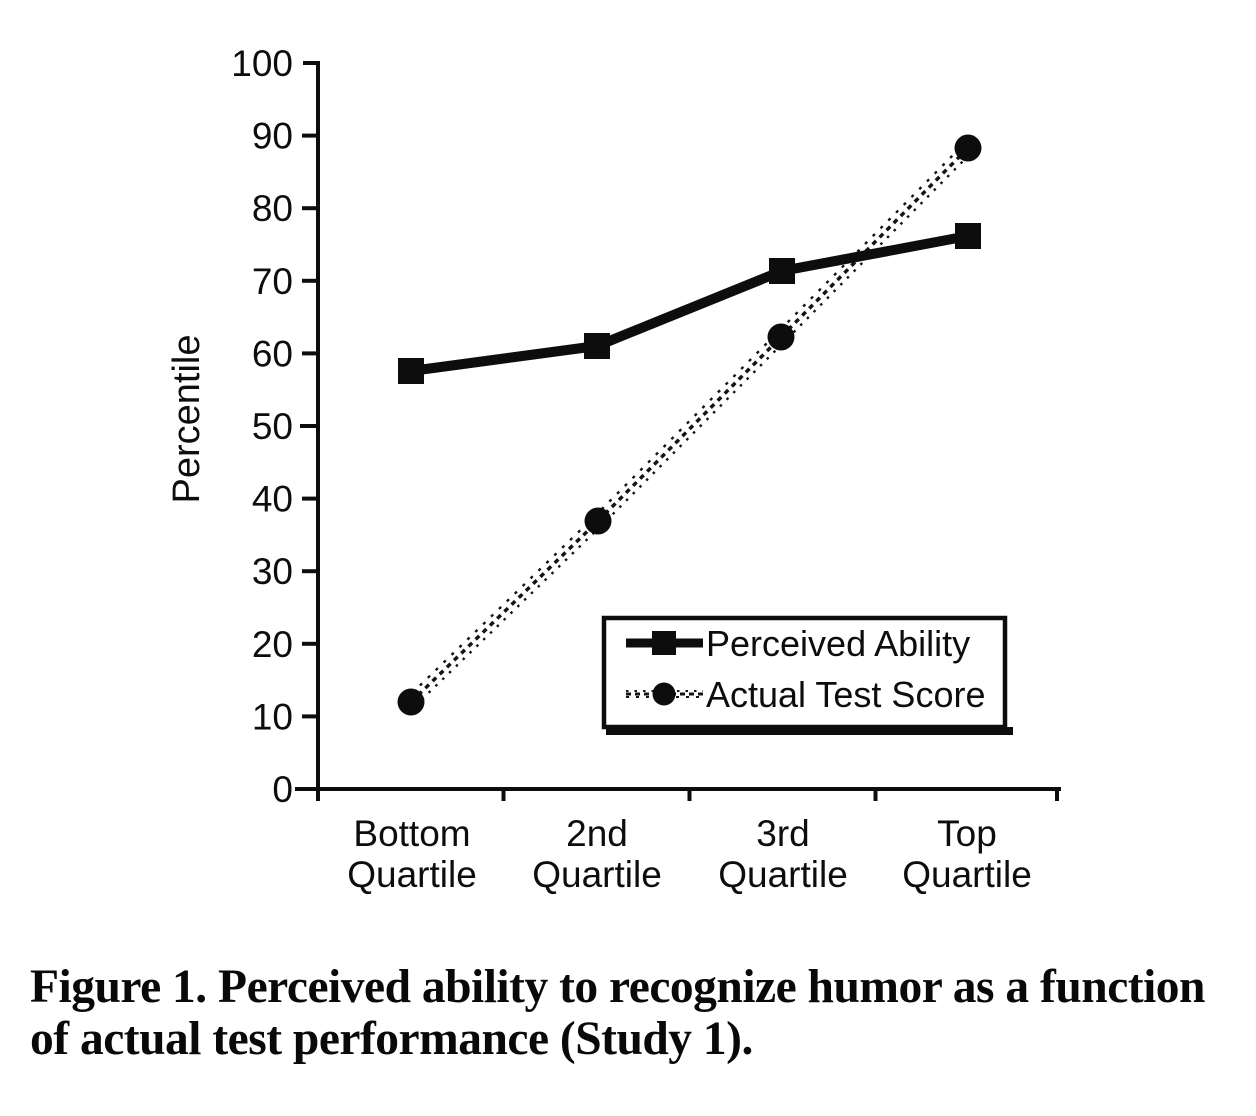  Describe the element at coordinates (597, 833) in the screenshot. I see `svg-text: 2nd` at that location.